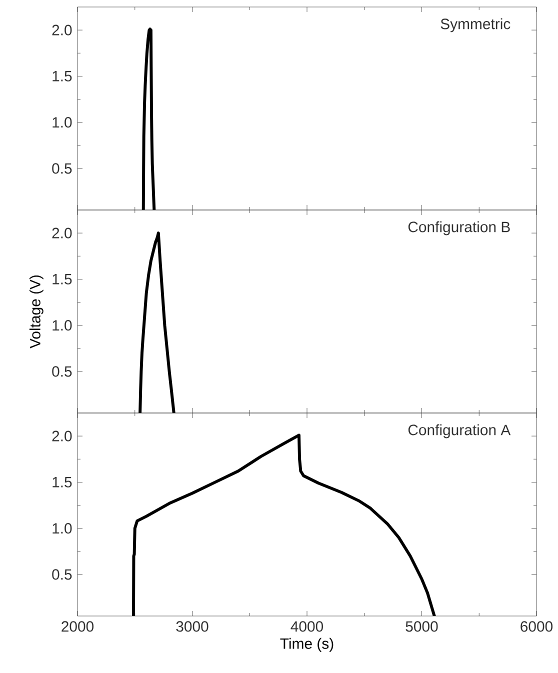  Describe the element at coordinates (157, 322) in the screenshot. I see `line-series` at that location.